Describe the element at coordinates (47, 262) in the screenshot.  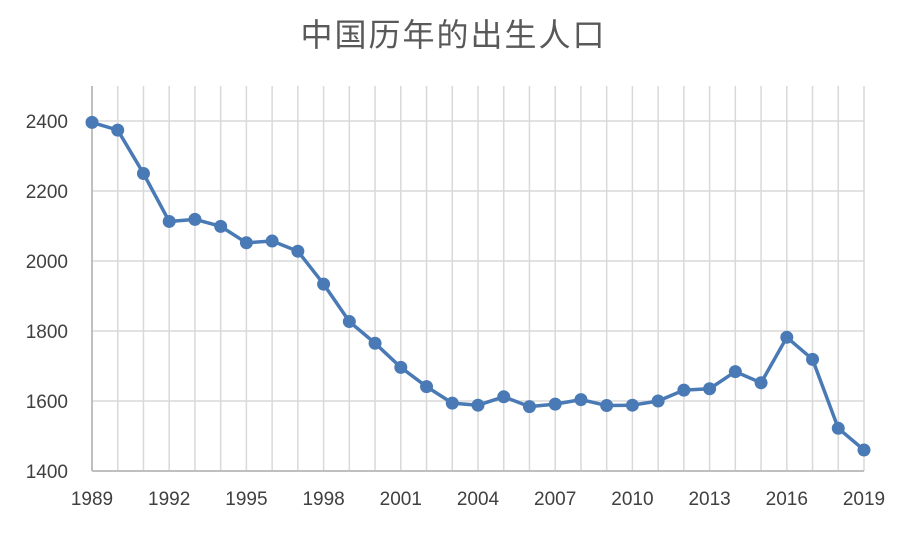
I see `y-tick-label: 2000` at that location.